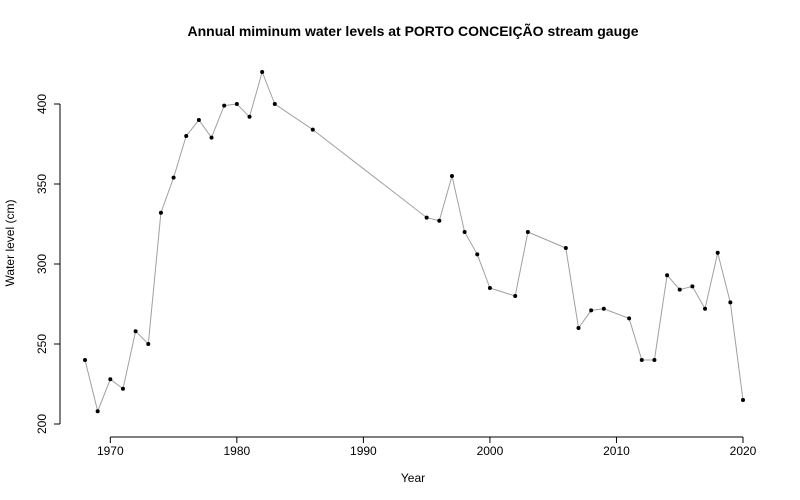  Describe the element at coordinates (427, 447) in the screenshot. I see `x-axis: 1970 1980 1990 2000 2010 2020` at that location.